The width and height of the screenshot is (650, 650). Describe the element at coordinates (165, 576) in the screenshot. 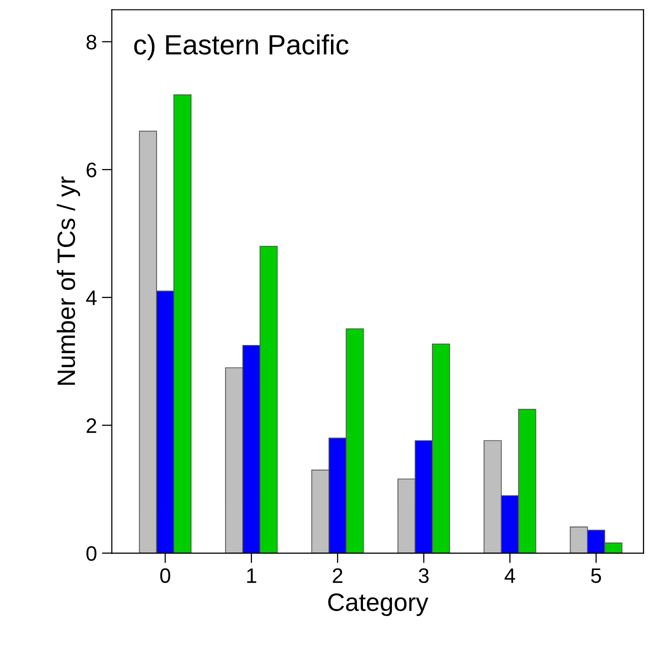

I see `x-tick-label: 0` at that location.